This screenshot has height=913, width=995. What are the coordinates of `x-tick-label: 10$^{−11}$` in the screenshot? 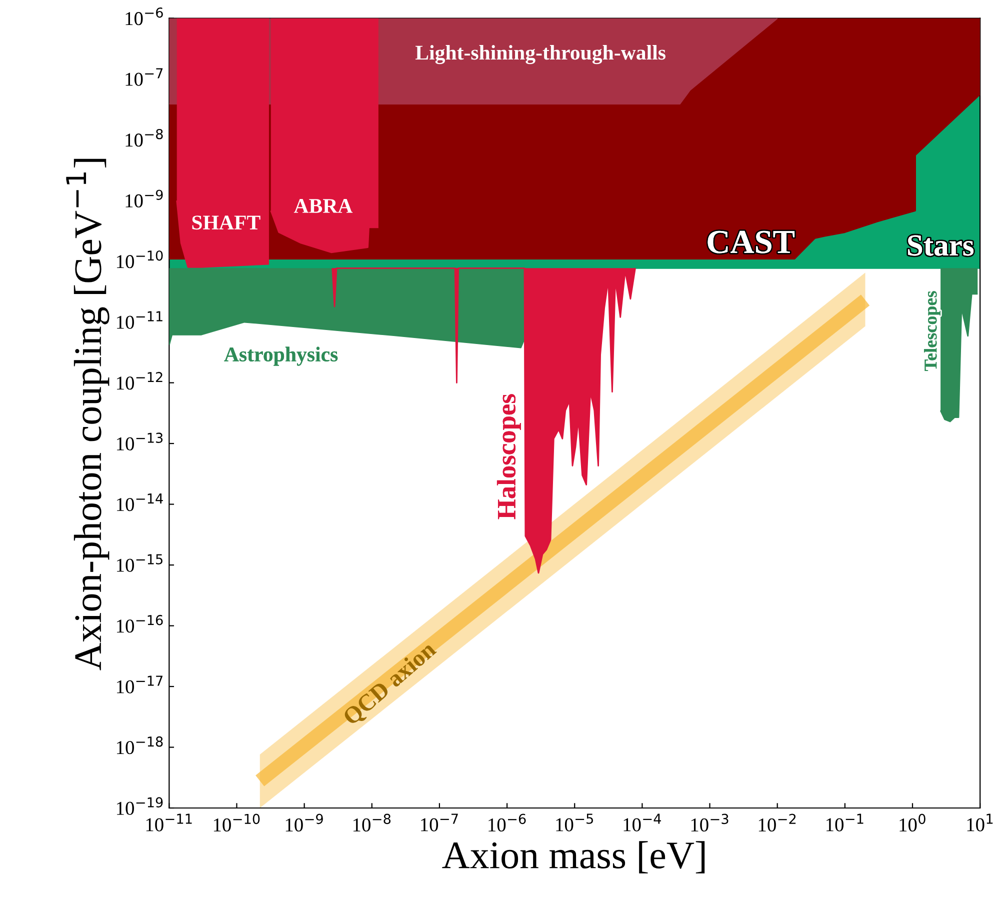 It's located at (169, 823).